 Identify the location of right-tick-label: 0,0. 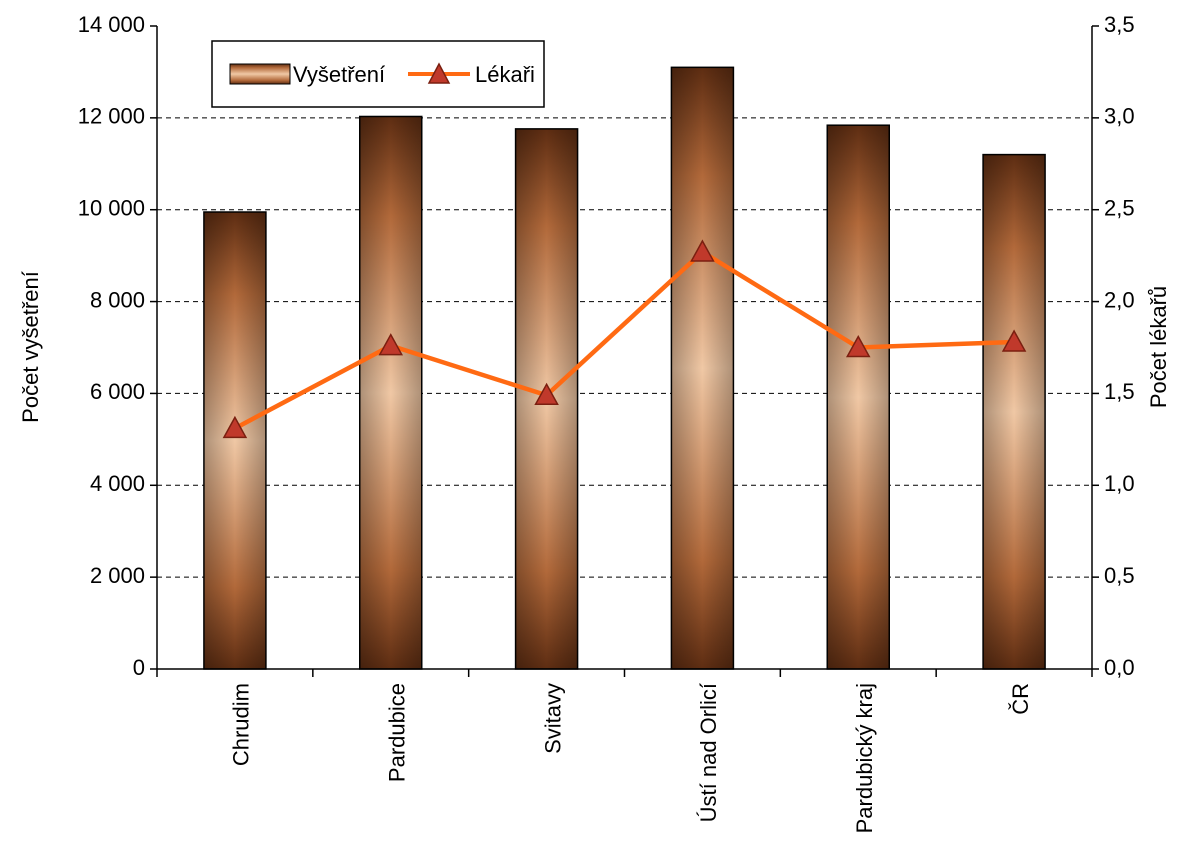
(1119, 667).